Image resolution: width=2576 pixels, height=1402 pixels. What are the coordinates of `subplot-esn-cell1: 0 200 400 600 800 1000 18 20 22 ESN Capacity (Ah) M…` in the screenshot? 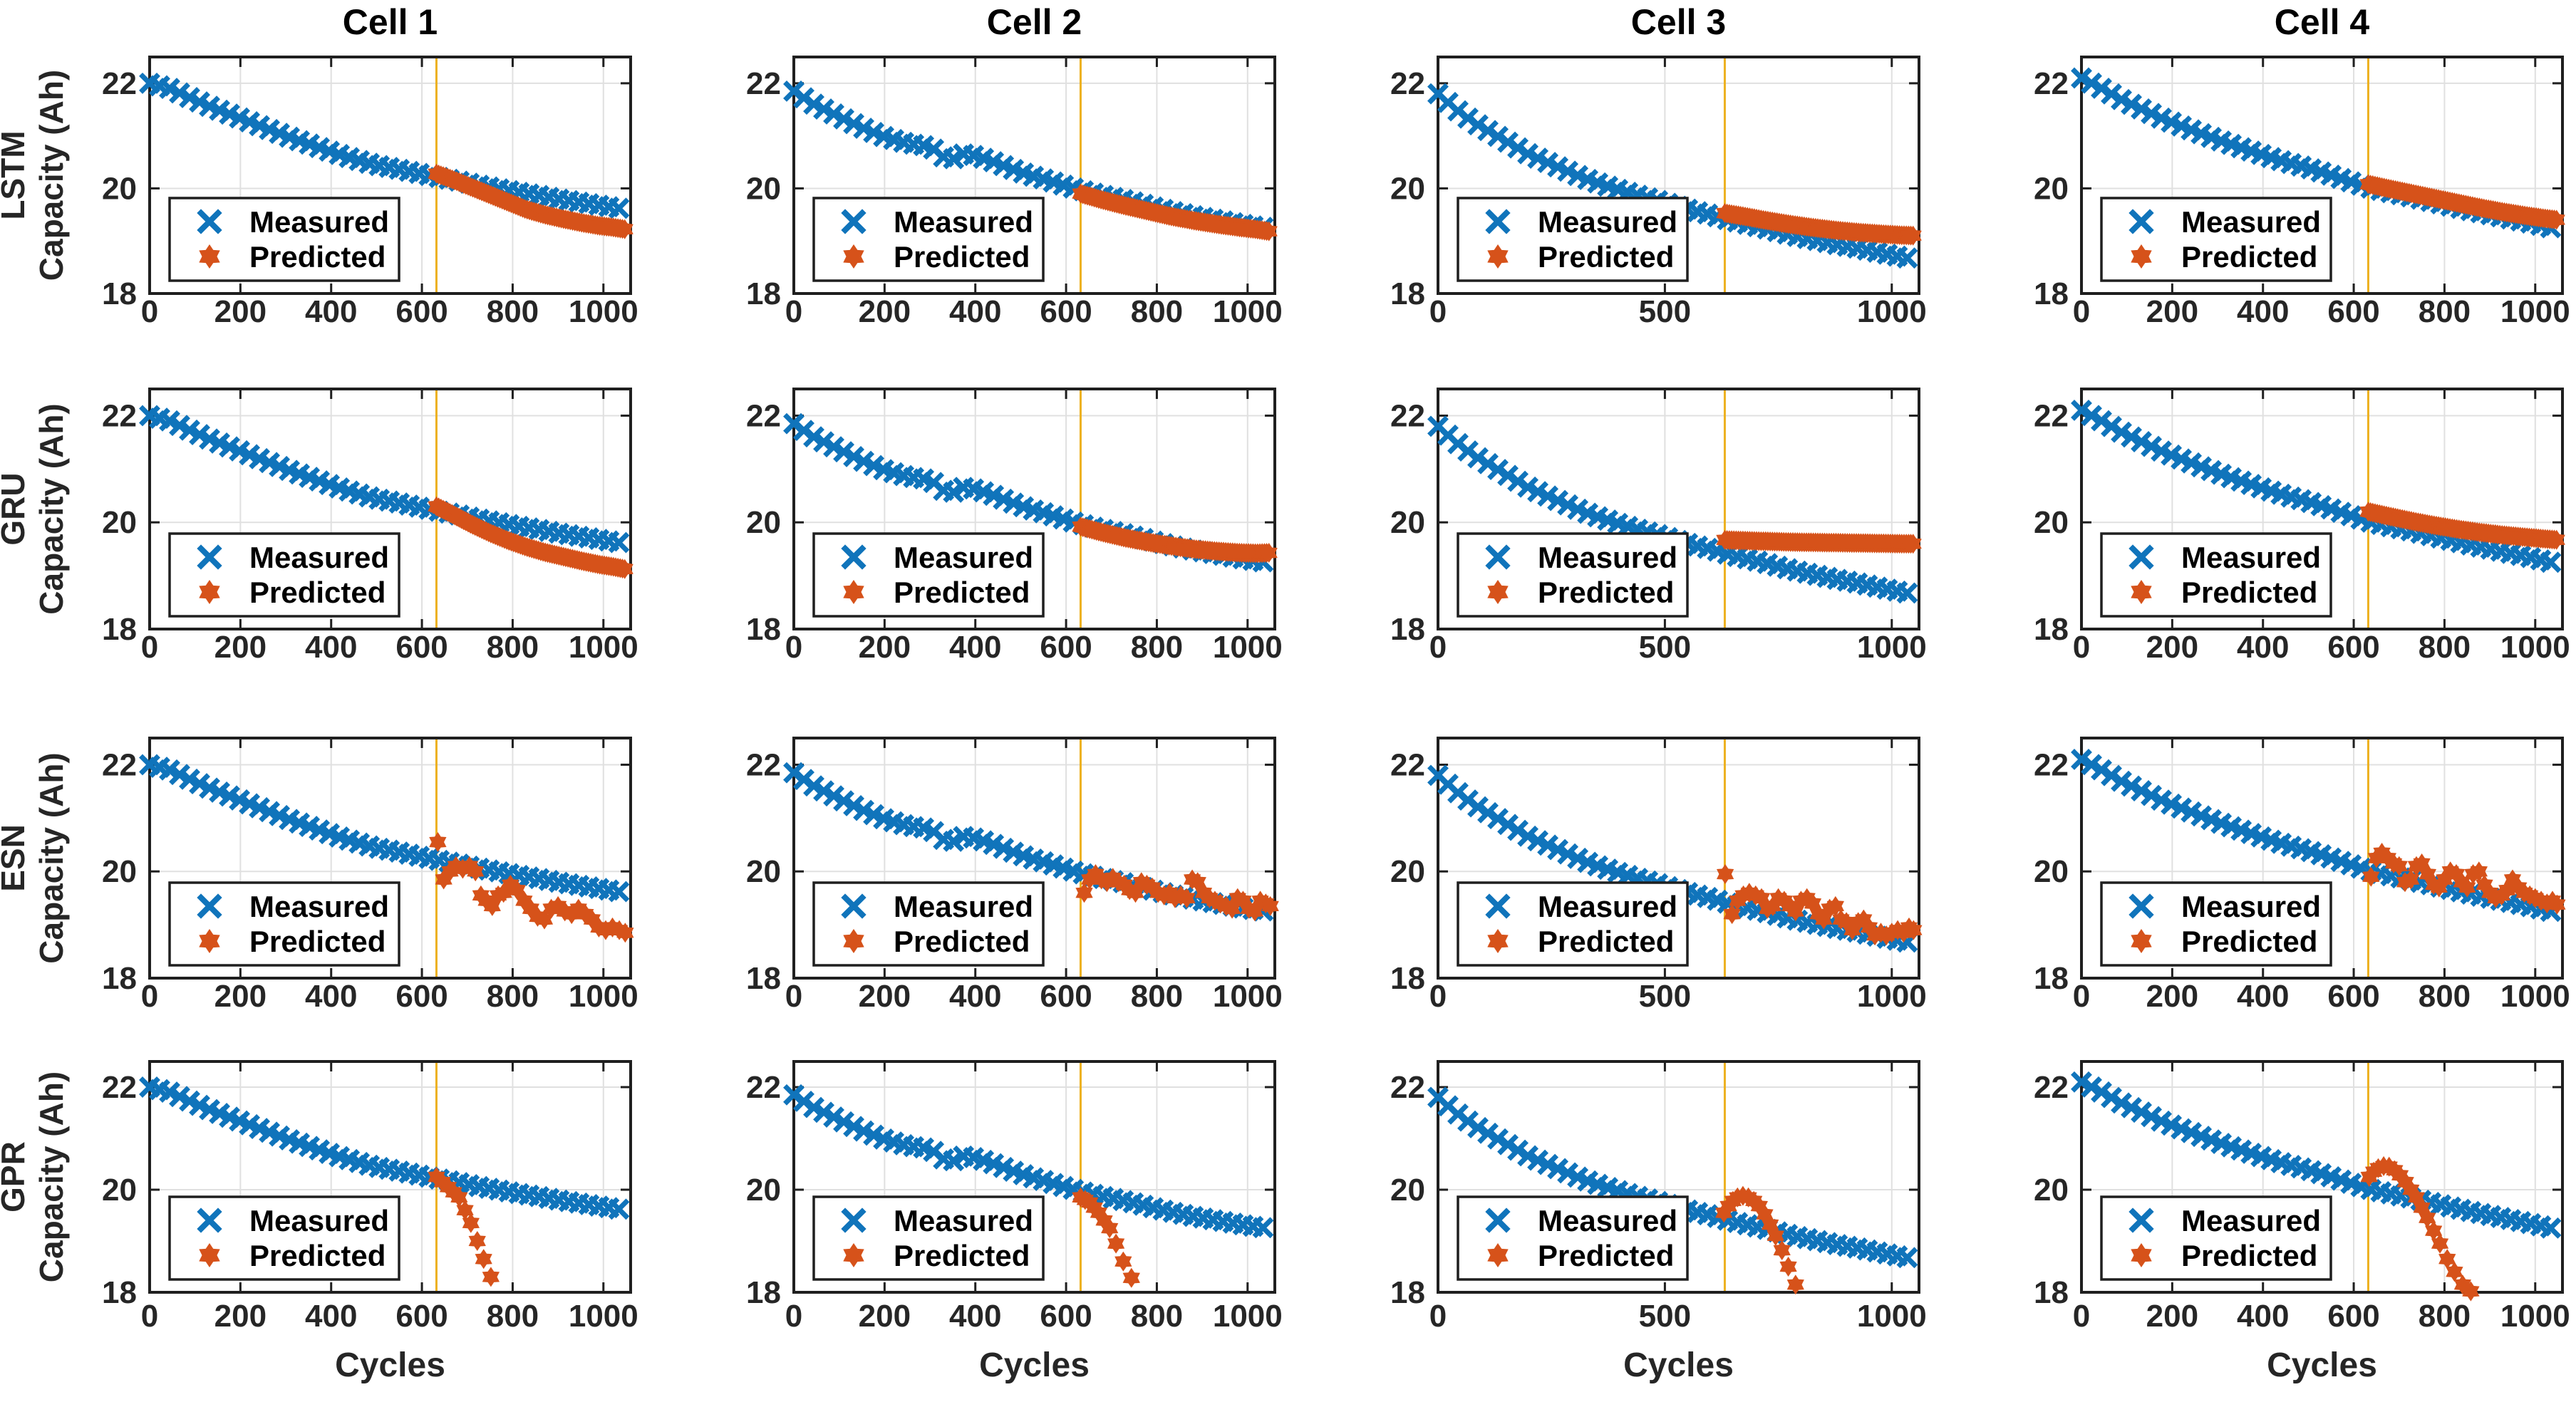 It's located at (319, 875).